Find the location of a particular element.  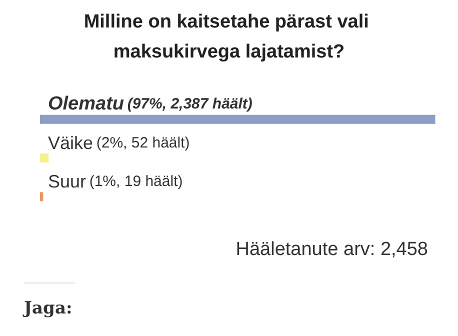

data-label: (1%, 19 häält) is located at coordinates (136, 181).